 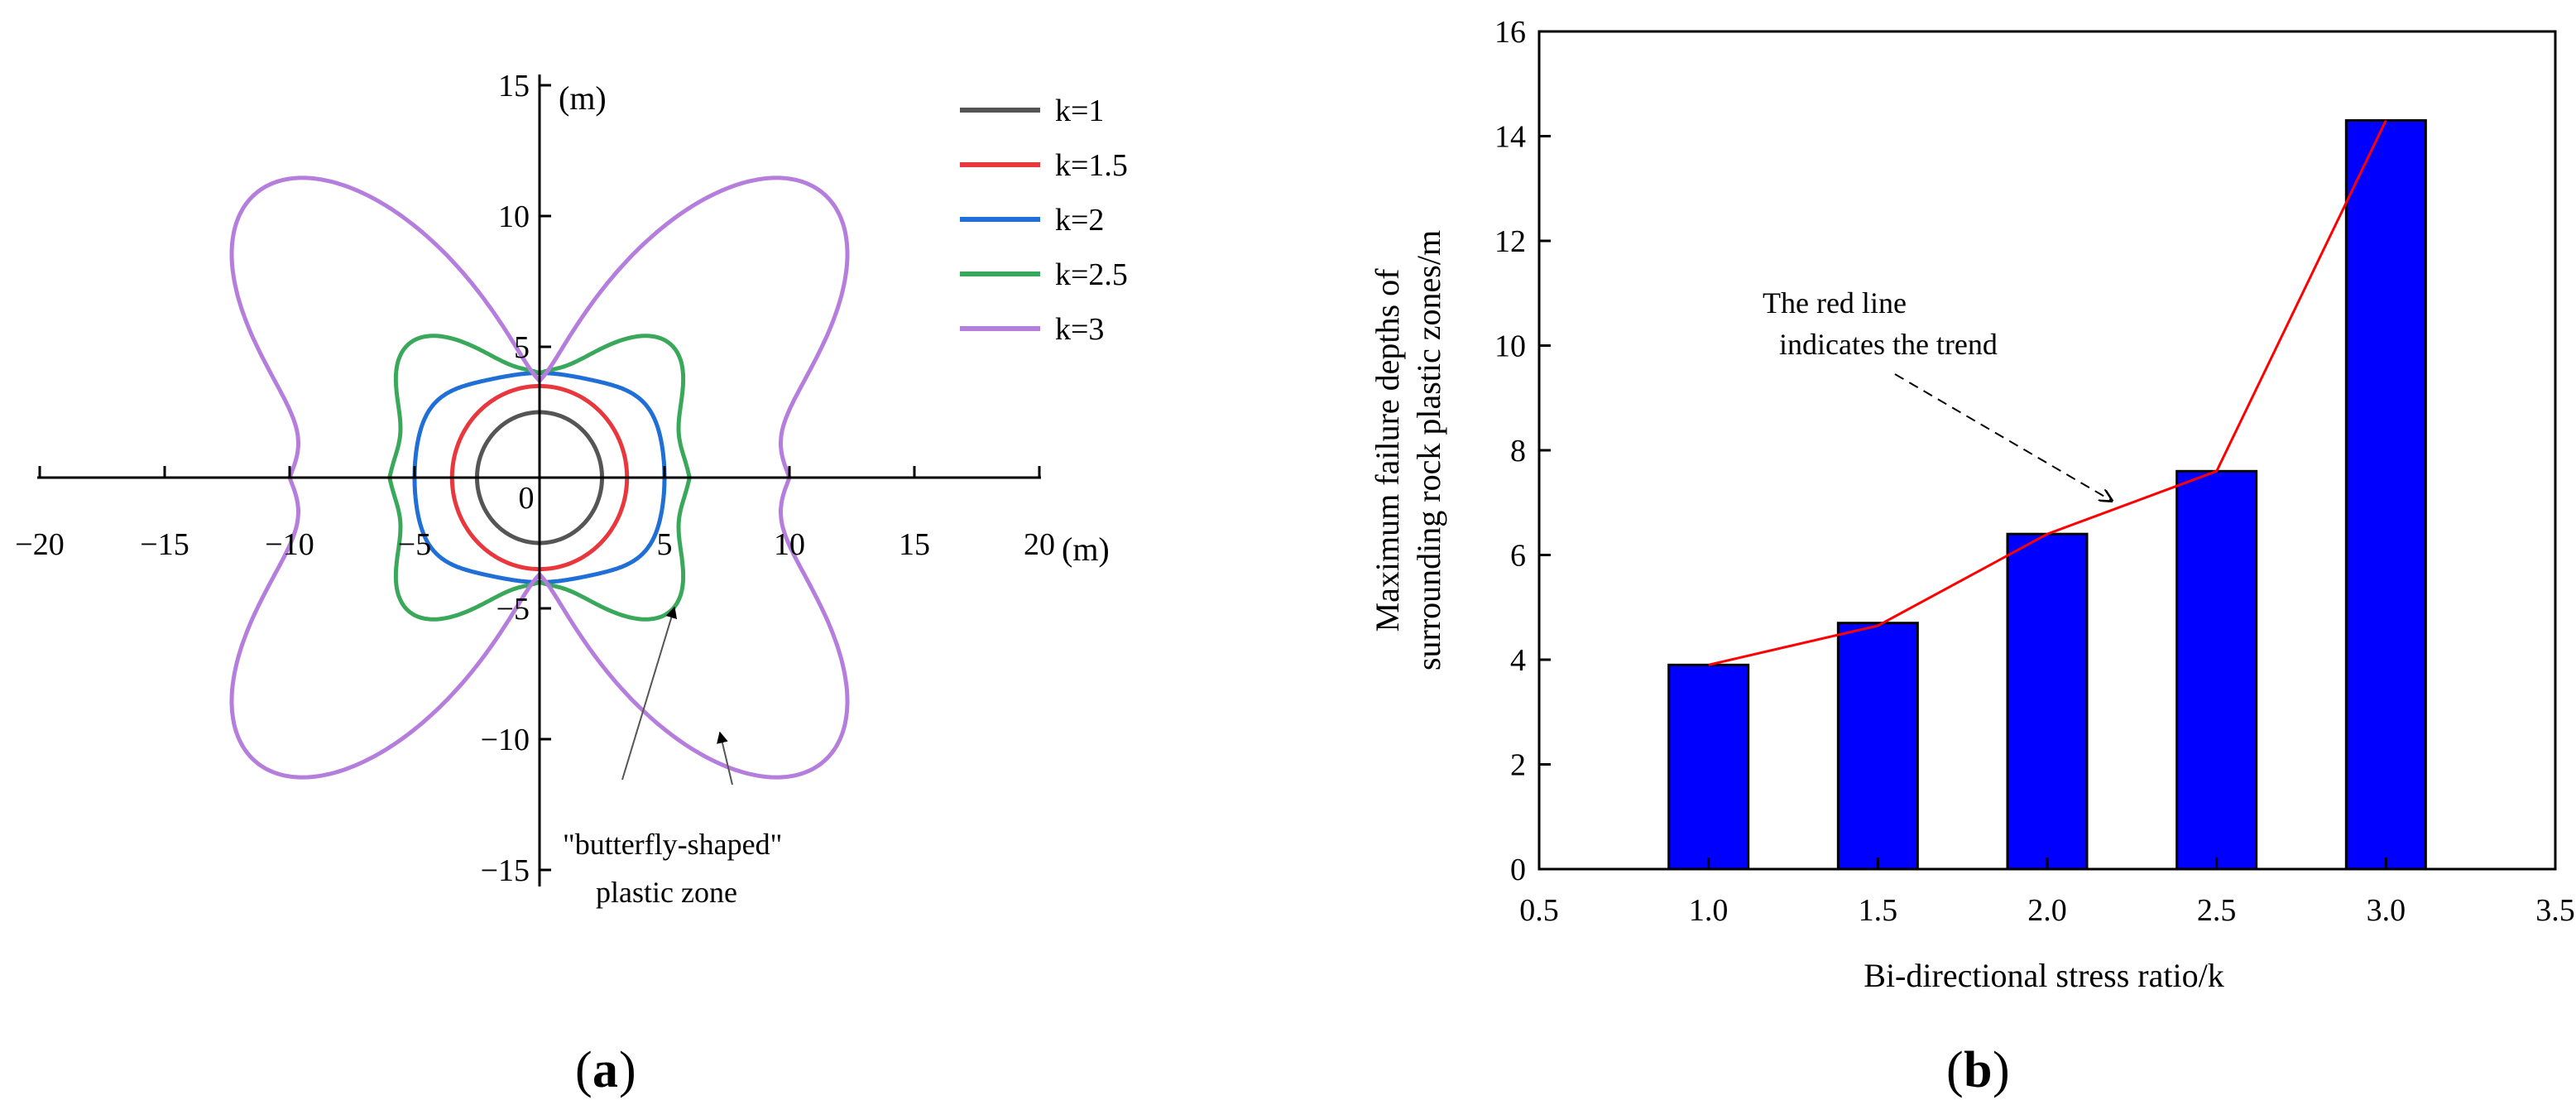 I want to click on legend-label: k=2, so click(x=1080, y=220).